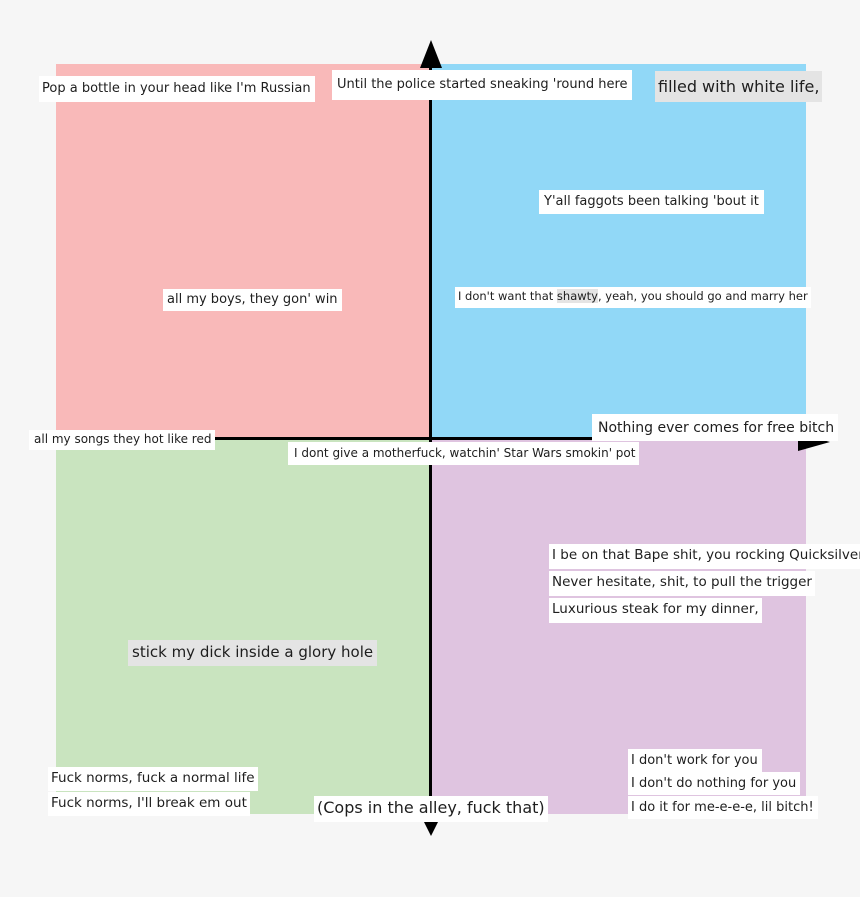 This screenshot has height=897, width=860. Describe the element at coordinates (253, 653) in the screenshot. I see `label-glory-hole: stick my dick inside a glory hole` at that location.